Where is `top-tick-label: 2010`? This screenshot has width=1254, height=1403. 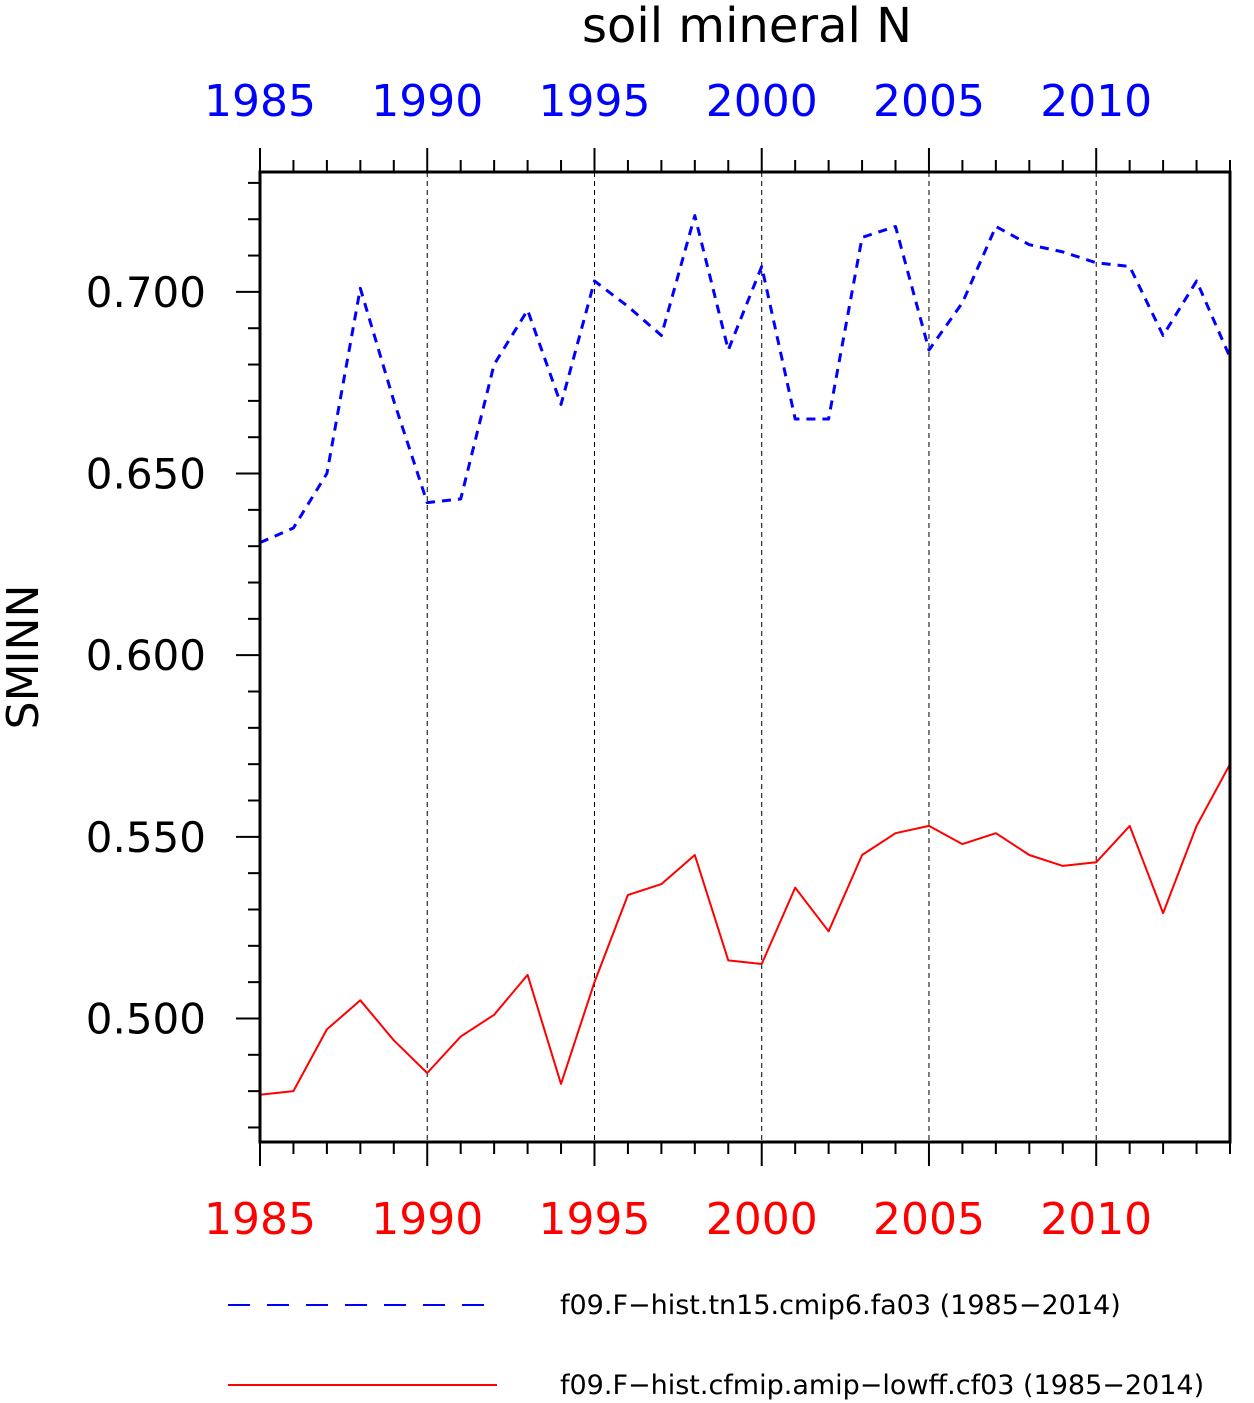 top-tick-label: 2010 is located at coordinates (1096, 101).